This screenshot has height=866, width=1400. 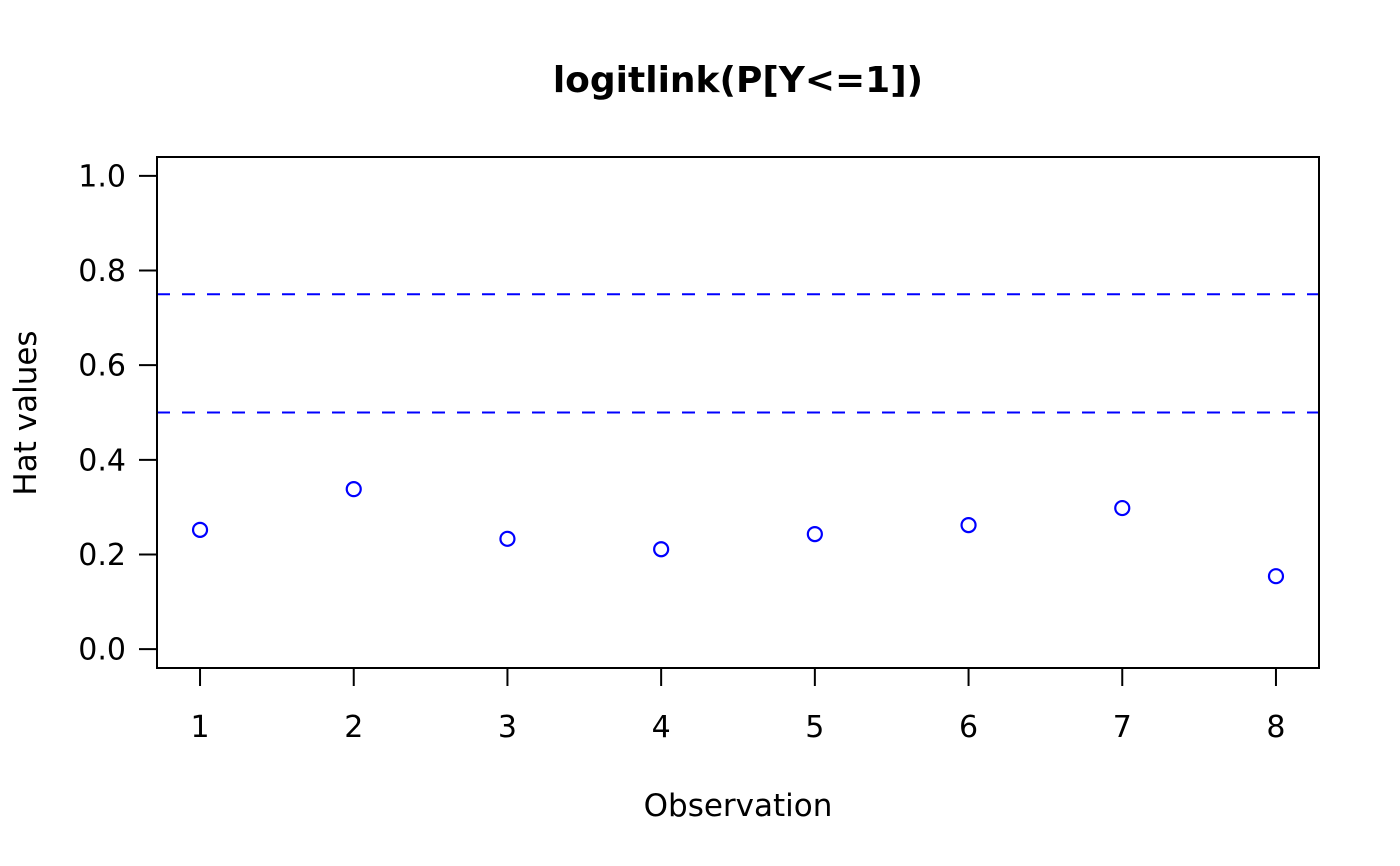 I want to click on y-axis-label: Hat values, so click(x=26, y=412).